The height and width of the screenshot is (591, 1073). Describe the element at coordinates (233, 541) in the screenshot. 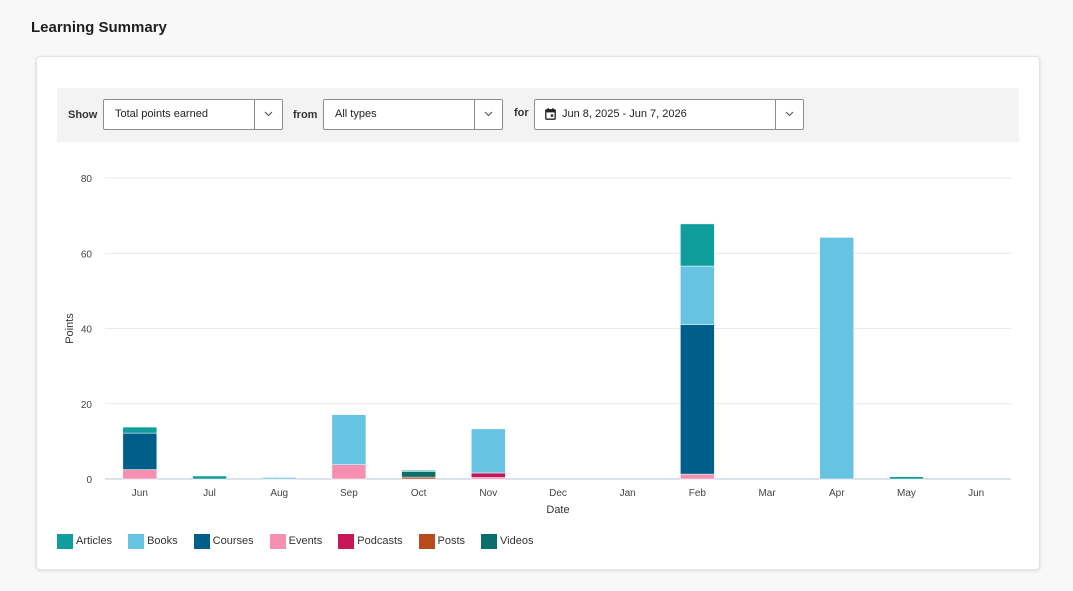

I see `legend-label: Courses` at that location.